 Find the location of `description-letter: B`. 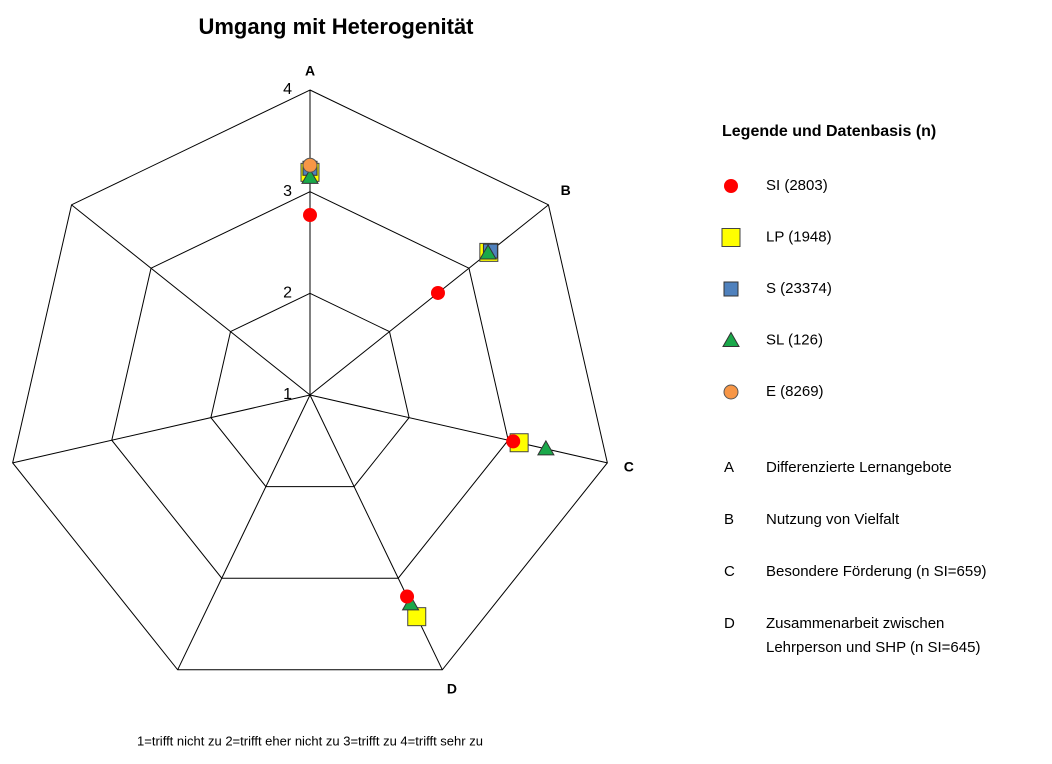

description-letter: B is located at coordinates (729, 519).